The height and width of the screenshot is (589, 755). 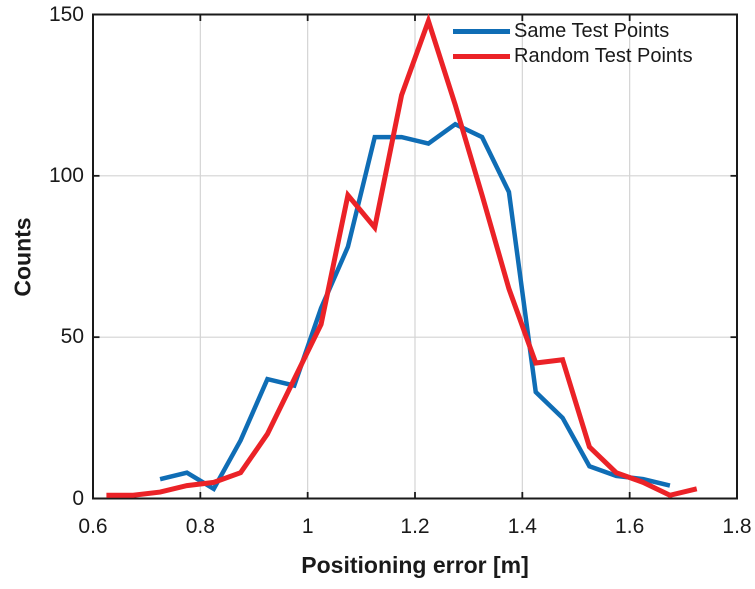 I want to click on x-tick-label: 1.8, so click(x=737, y=526).